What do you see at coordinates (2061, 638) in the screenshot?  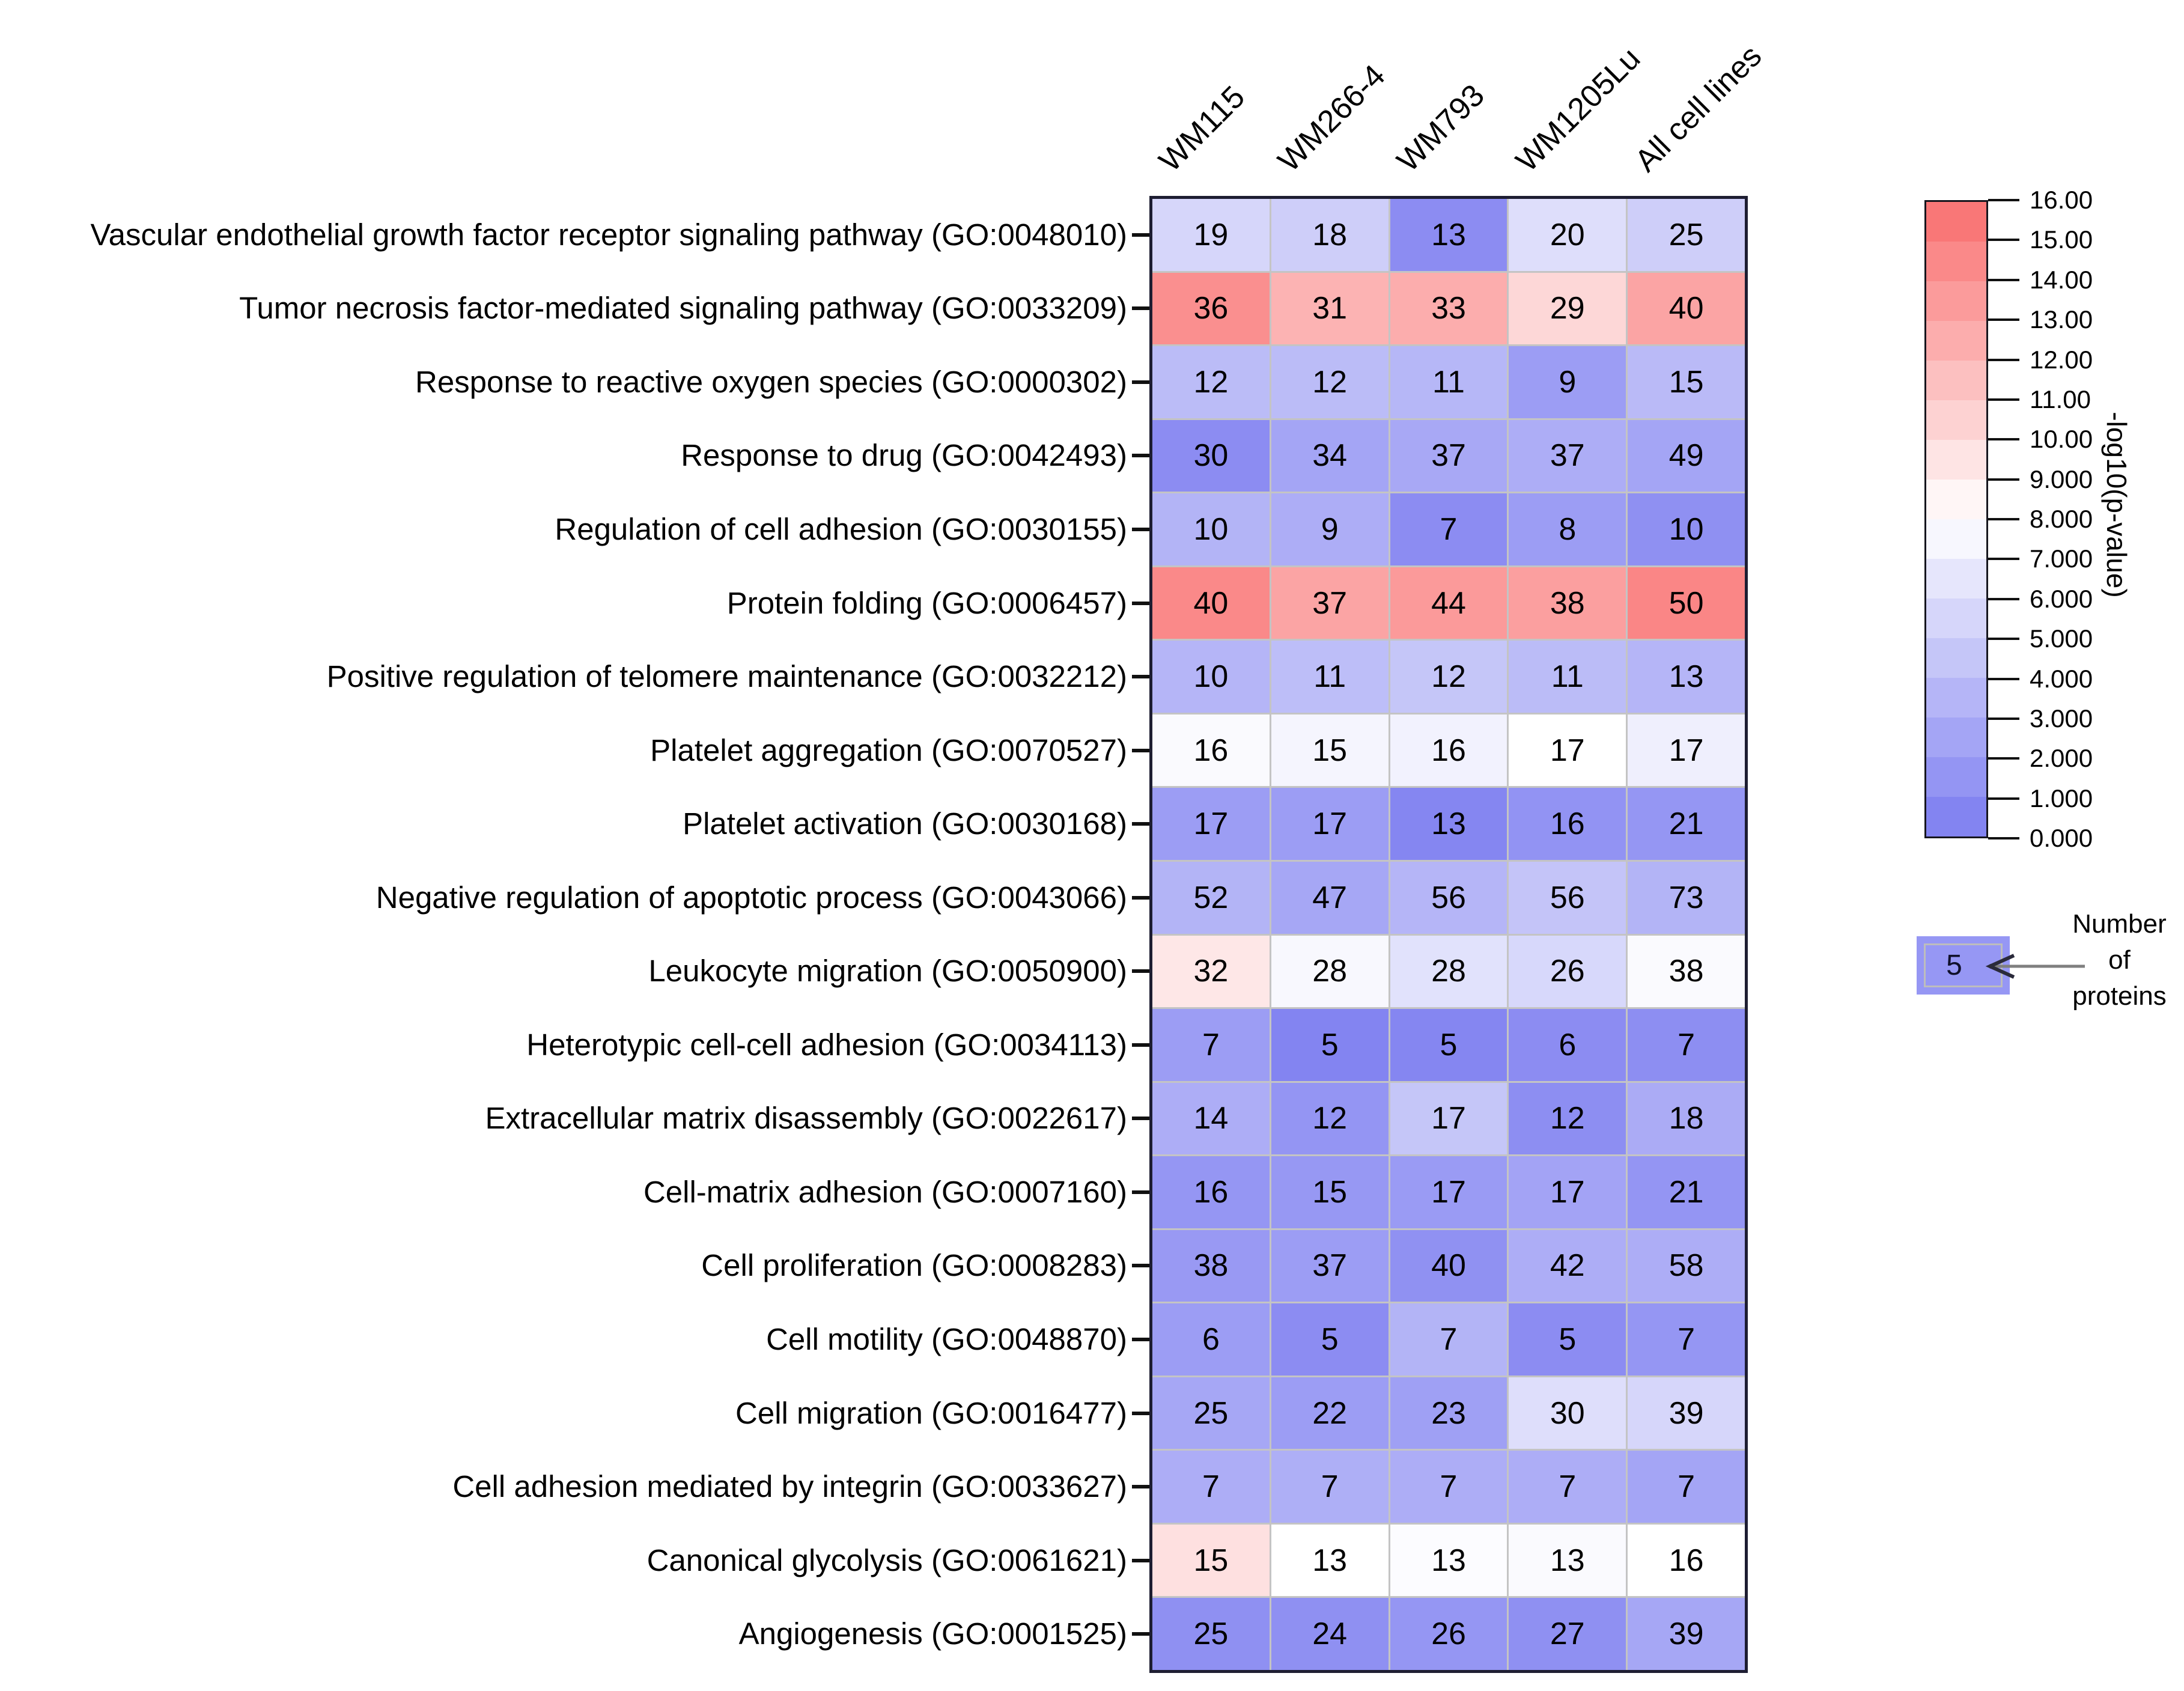 I see `colorbar-tick-label: 5.000` at bounding box center [2061, 638].